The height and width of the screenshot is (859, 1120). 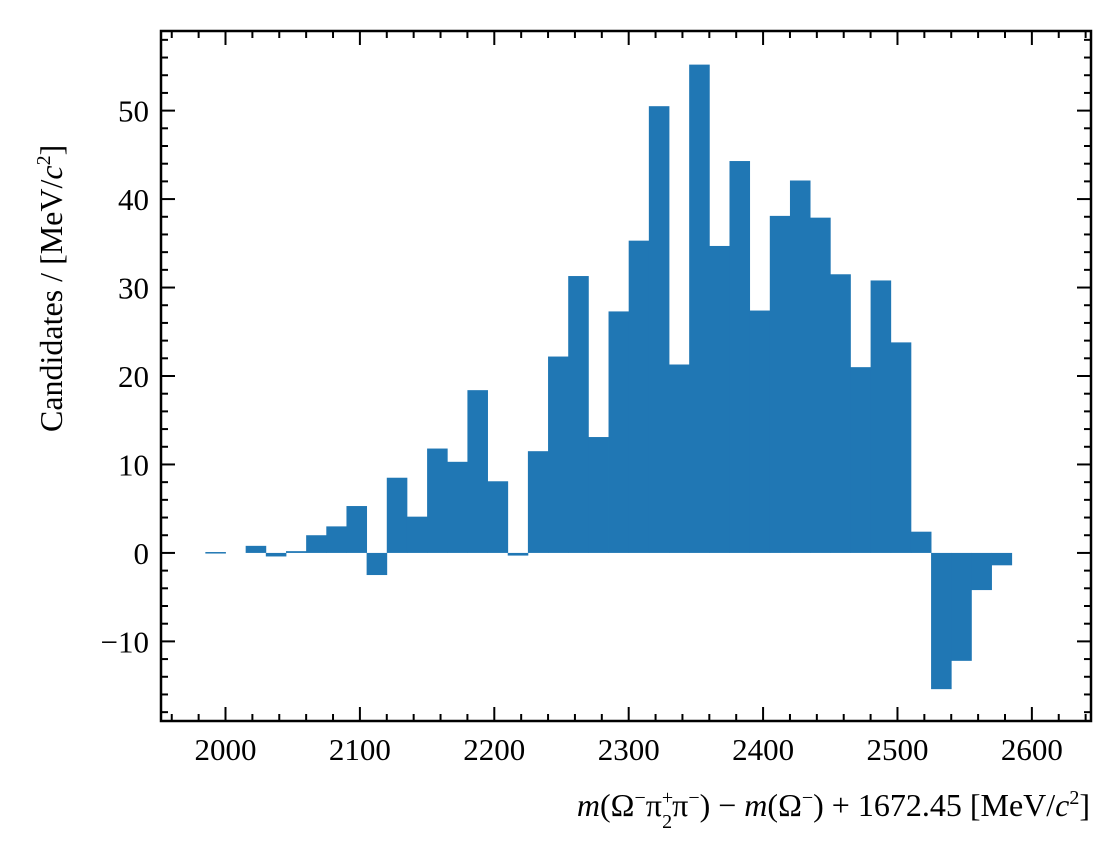 I want to click on x-tick-label: 2500, so click(x=897, y=749).